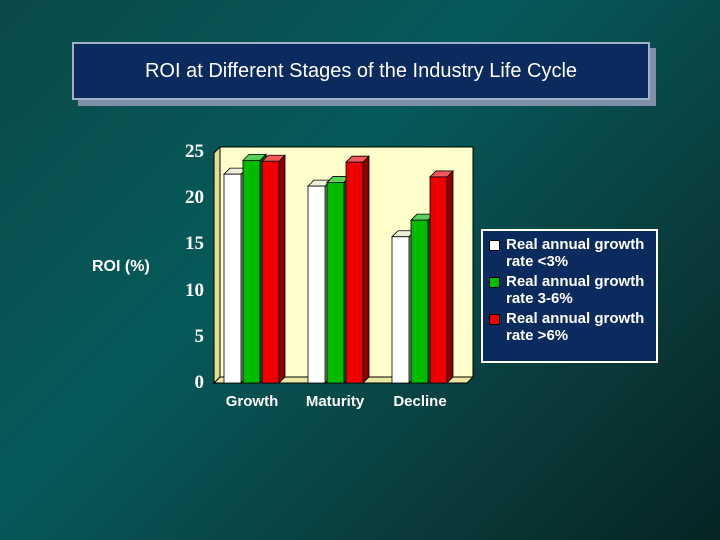  I want to click on x-tick-label-maturity: Maturity, so click(335, 401).